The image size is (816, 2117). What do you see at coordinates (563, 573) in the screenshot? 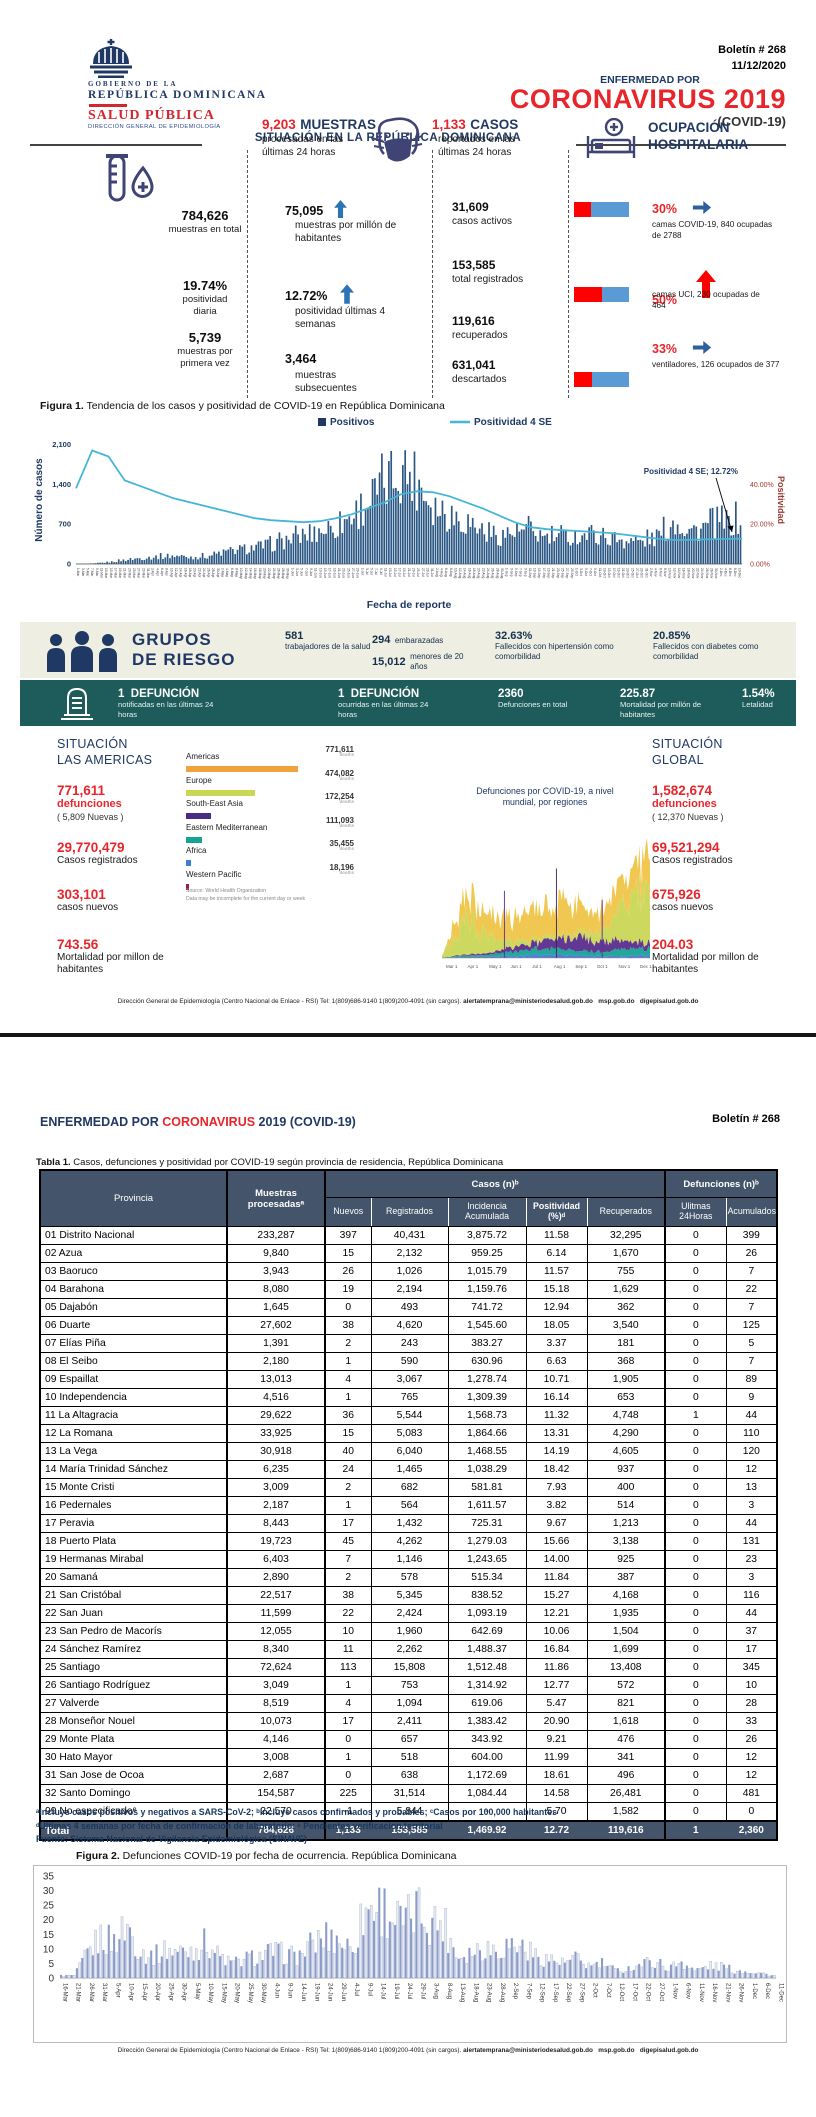
I see `svg-text: 25-Sep` at bounding box center [563, 573].